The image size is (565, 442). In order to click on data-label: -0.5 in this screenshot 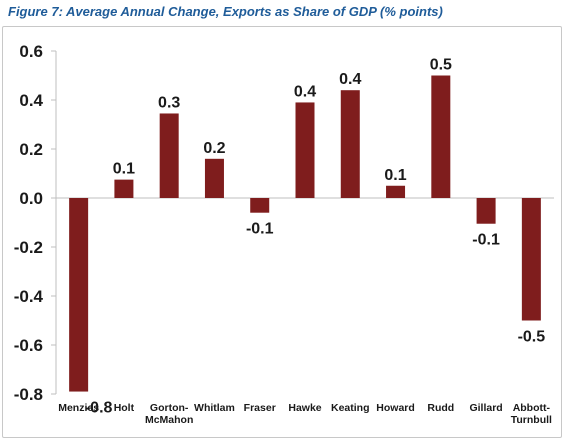, I will do `click(532, 337)`.